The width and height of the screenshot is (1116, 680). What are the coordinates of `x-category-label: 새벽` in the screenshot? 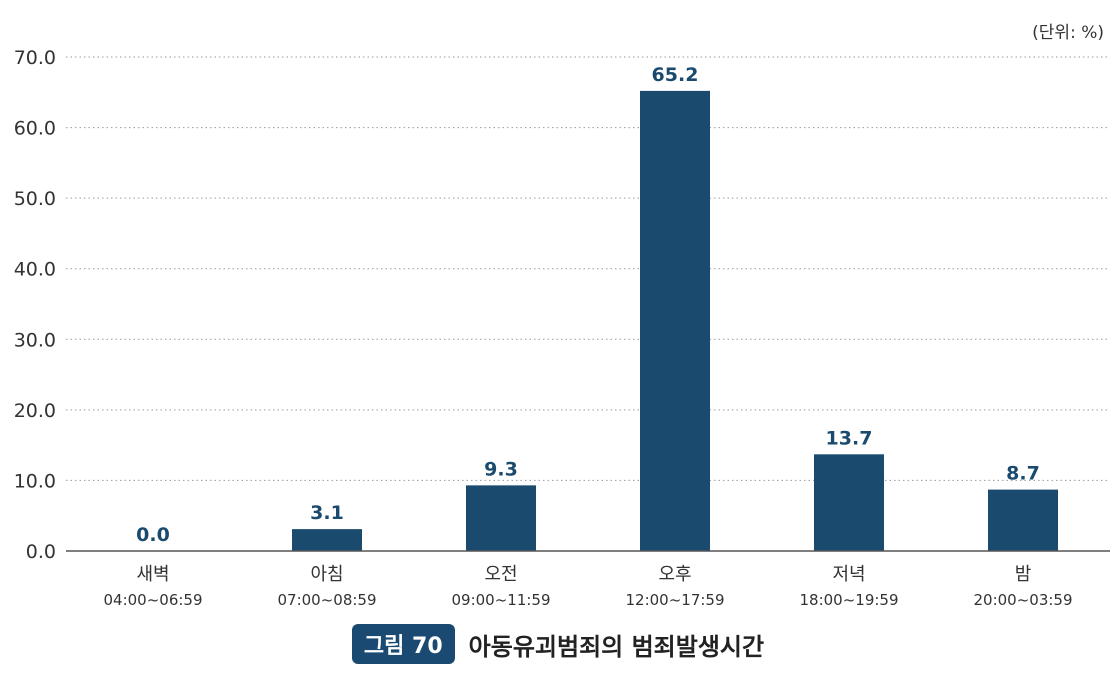 It's located at (152, 574).